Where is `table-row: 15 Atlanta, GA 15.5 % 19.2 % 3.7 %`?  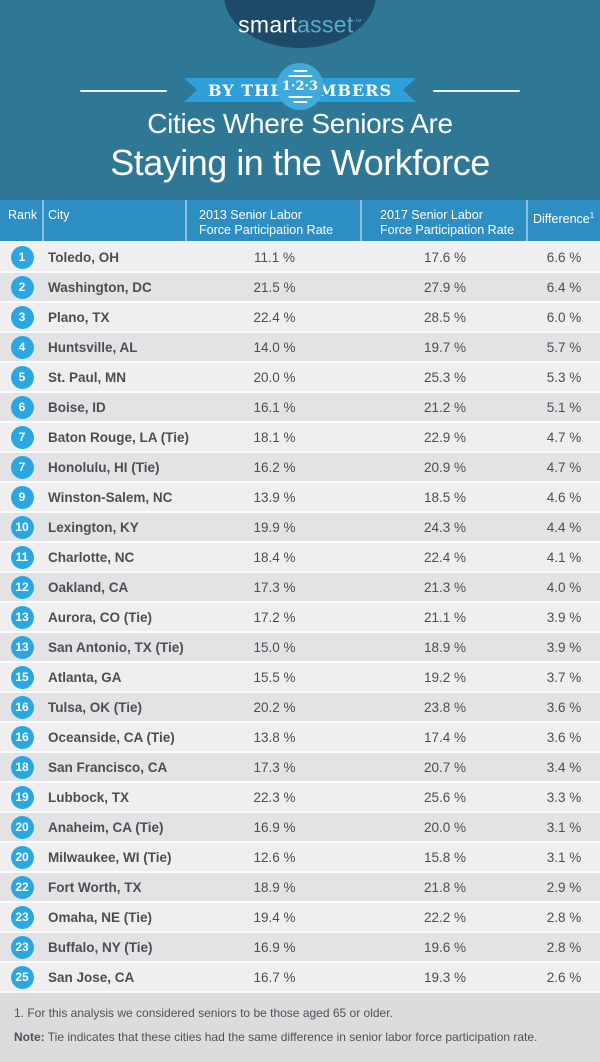
table-row: 15 Atlanta, GA 15.5 % 19.2 % 3.7 % is located at coordinates (300, 678).